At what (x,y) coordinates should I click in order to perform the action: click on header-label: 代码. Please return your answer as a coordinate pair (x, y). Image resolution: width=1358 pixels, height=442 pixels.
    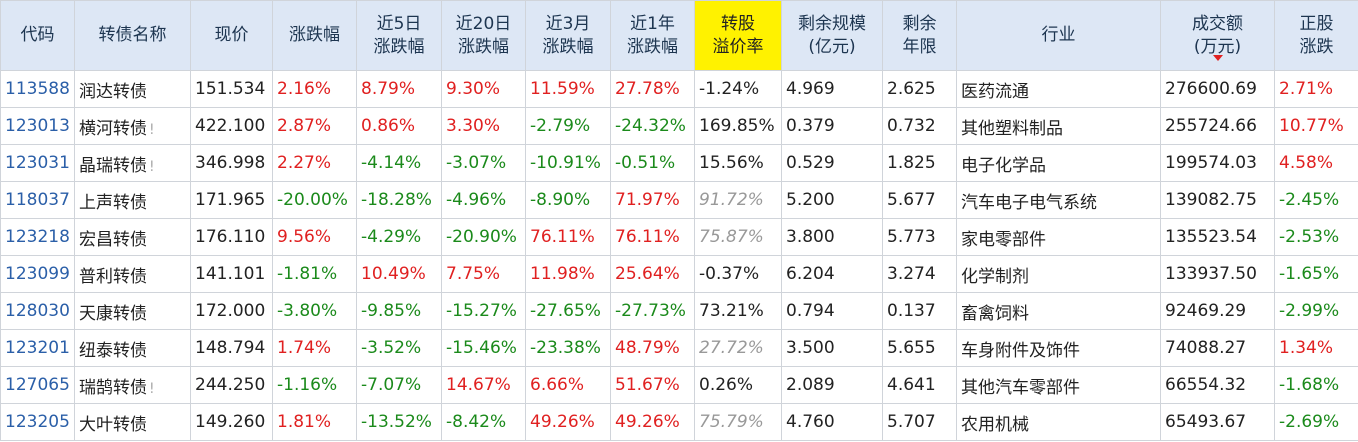
    Looking at the image, I should click on (37, 35).